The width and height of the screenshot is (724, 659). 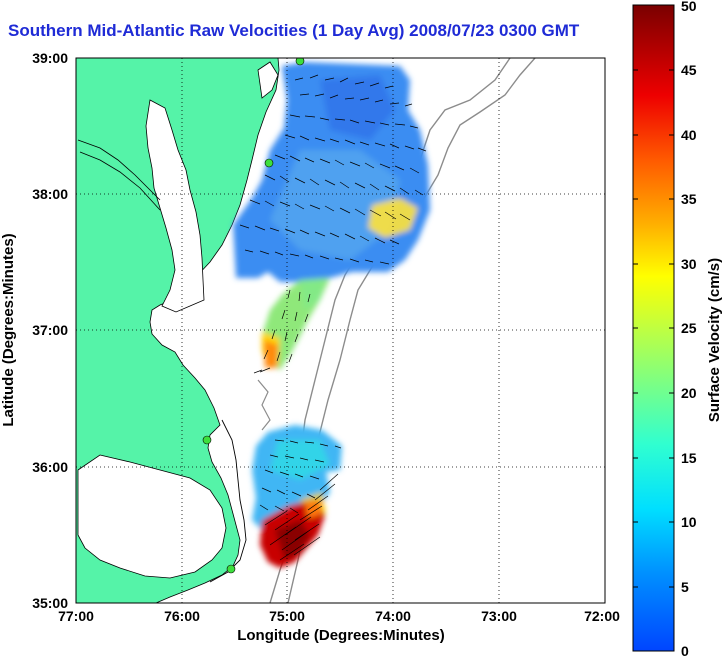 What do you see at coordinates (689, 199) in the screenshot?
I see `colorbar-tick-label: 35` at bounding box center [689, 199].